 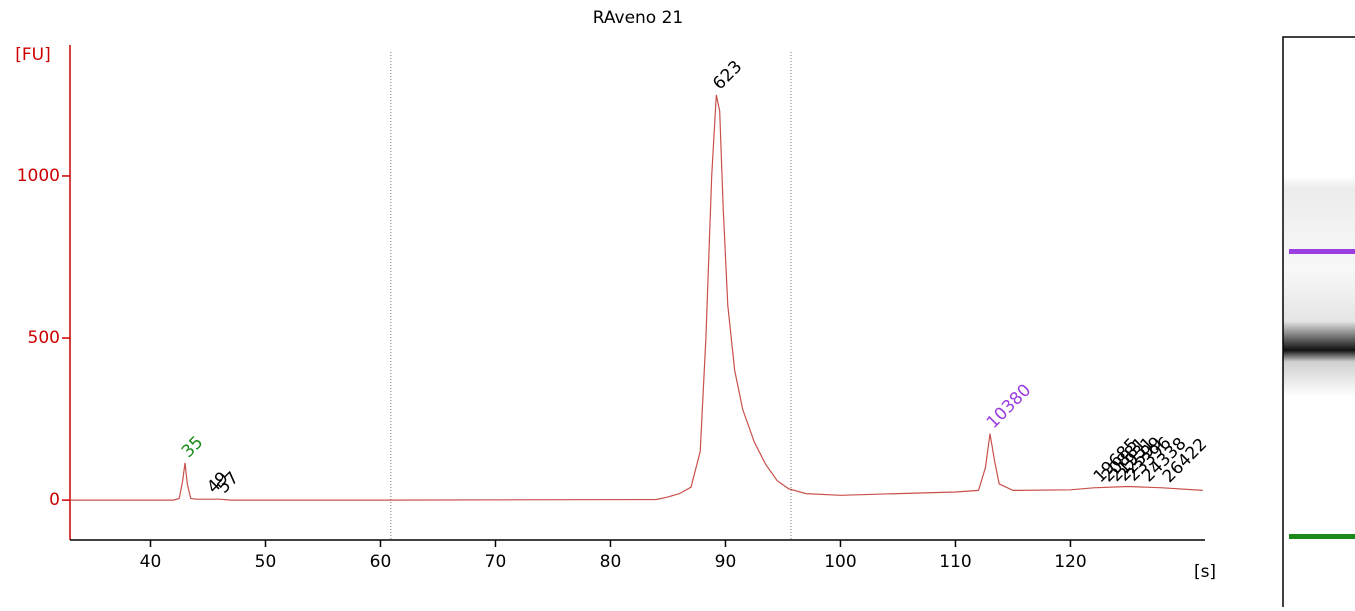 I want to click on peak-label: 35, so click(x=192, y=446).